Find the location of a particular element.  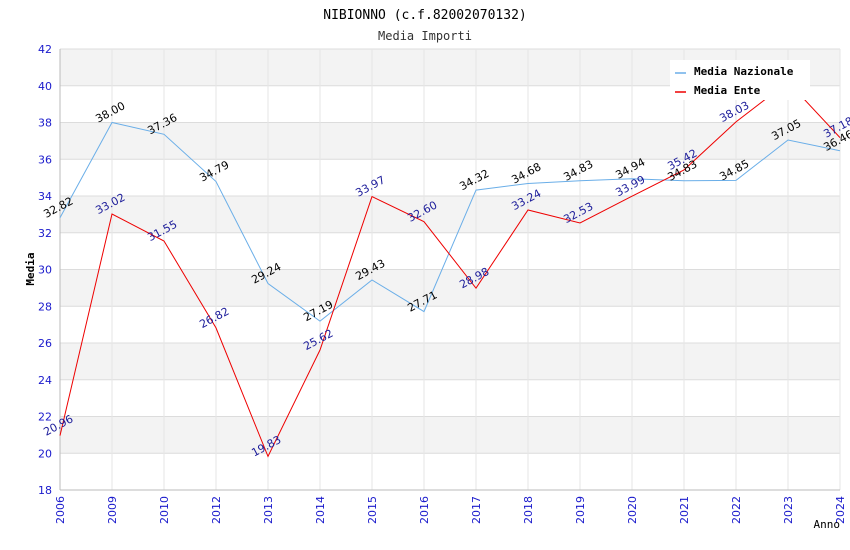

y-tick-label: 32 is located at coordinates (45, 233).